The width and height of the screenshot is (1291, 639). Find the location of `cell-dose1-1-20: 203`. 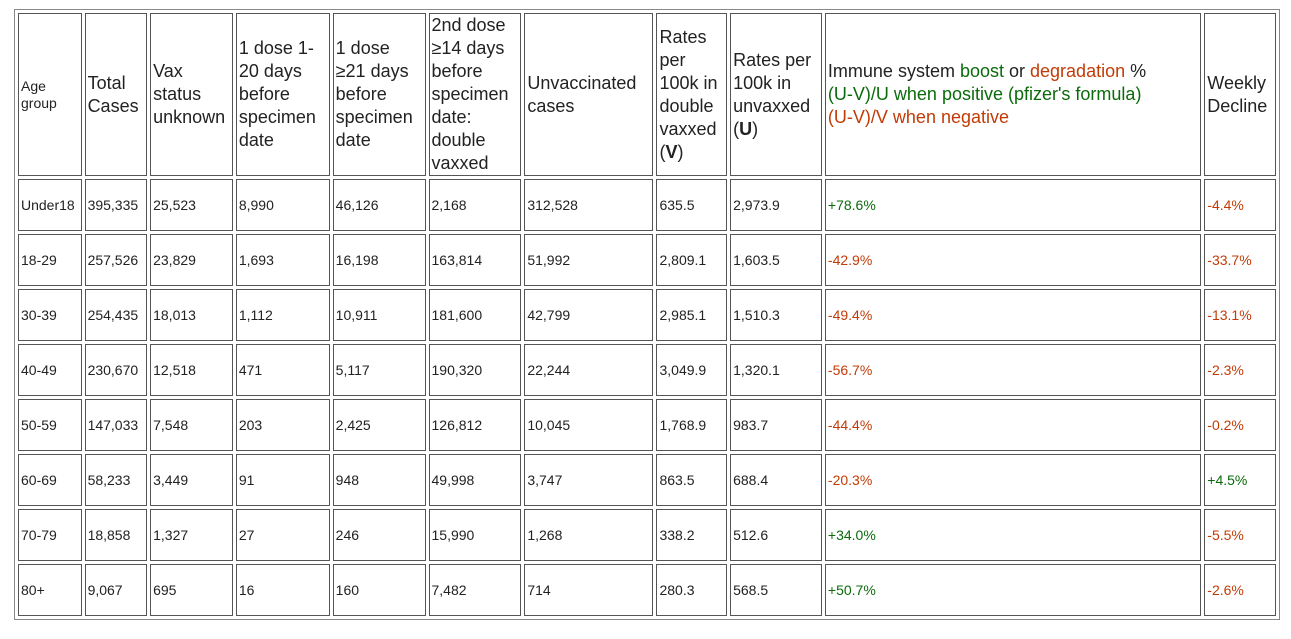

cell-dose1-1-20: 203 is located at coordinates (282, 425).